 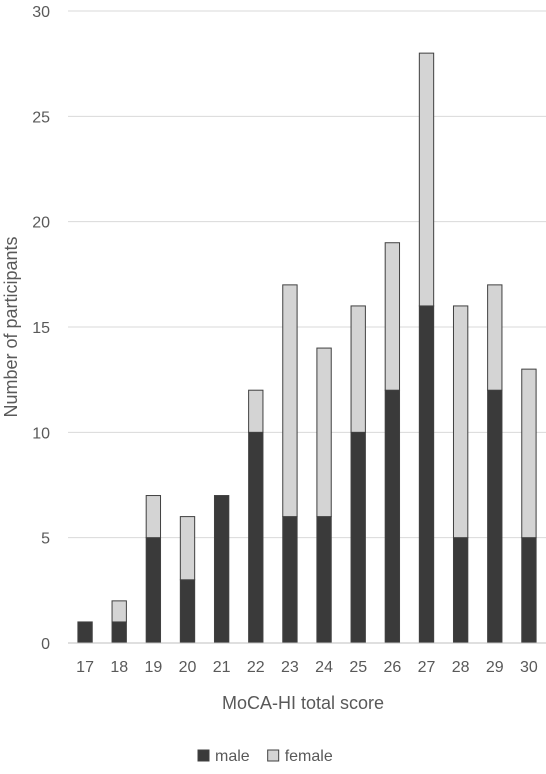 What do you see at coordinates (392, 667) in the screenshot?
I see `x-tick-label: 26` at bounding box center [392, 667].